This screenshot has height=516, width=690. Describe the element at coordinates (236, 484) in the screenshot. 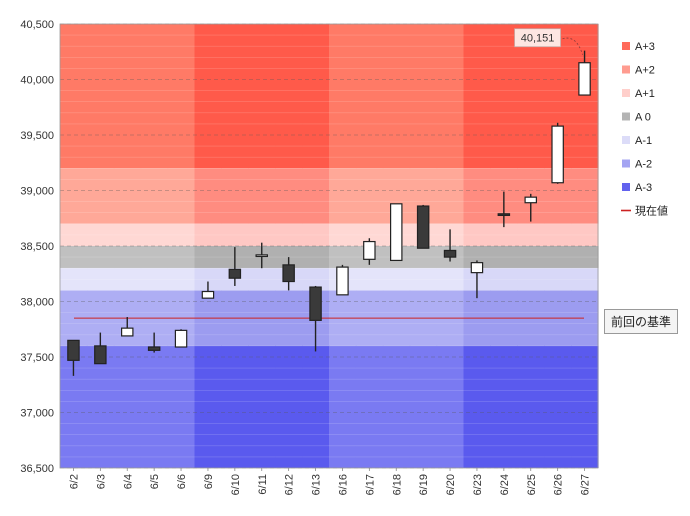

I see `x-tick-label: 6/10` at that location.